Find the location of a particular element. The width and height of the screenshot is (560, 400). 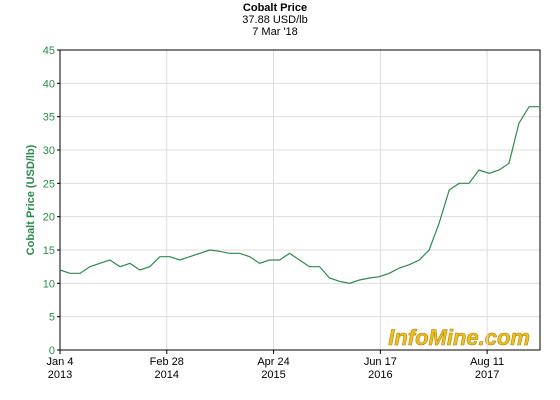

y-tick-label: 45 is located at coordinates (49, 51).